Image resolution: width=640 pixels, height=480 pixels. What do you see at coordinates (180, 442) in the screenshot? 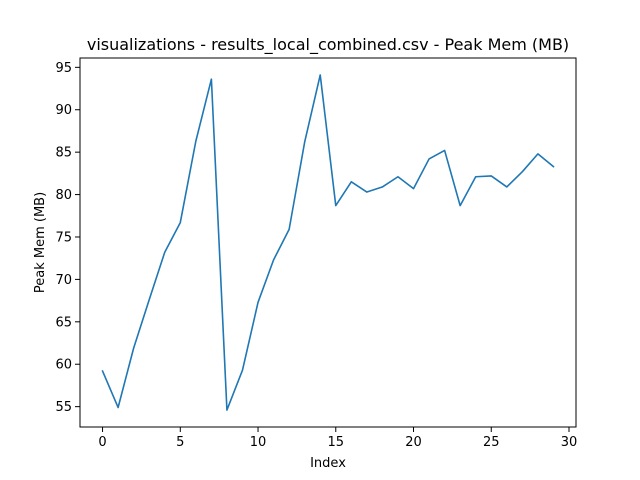
I see `x-tick-label: 5` at bounding box center [180, 442].